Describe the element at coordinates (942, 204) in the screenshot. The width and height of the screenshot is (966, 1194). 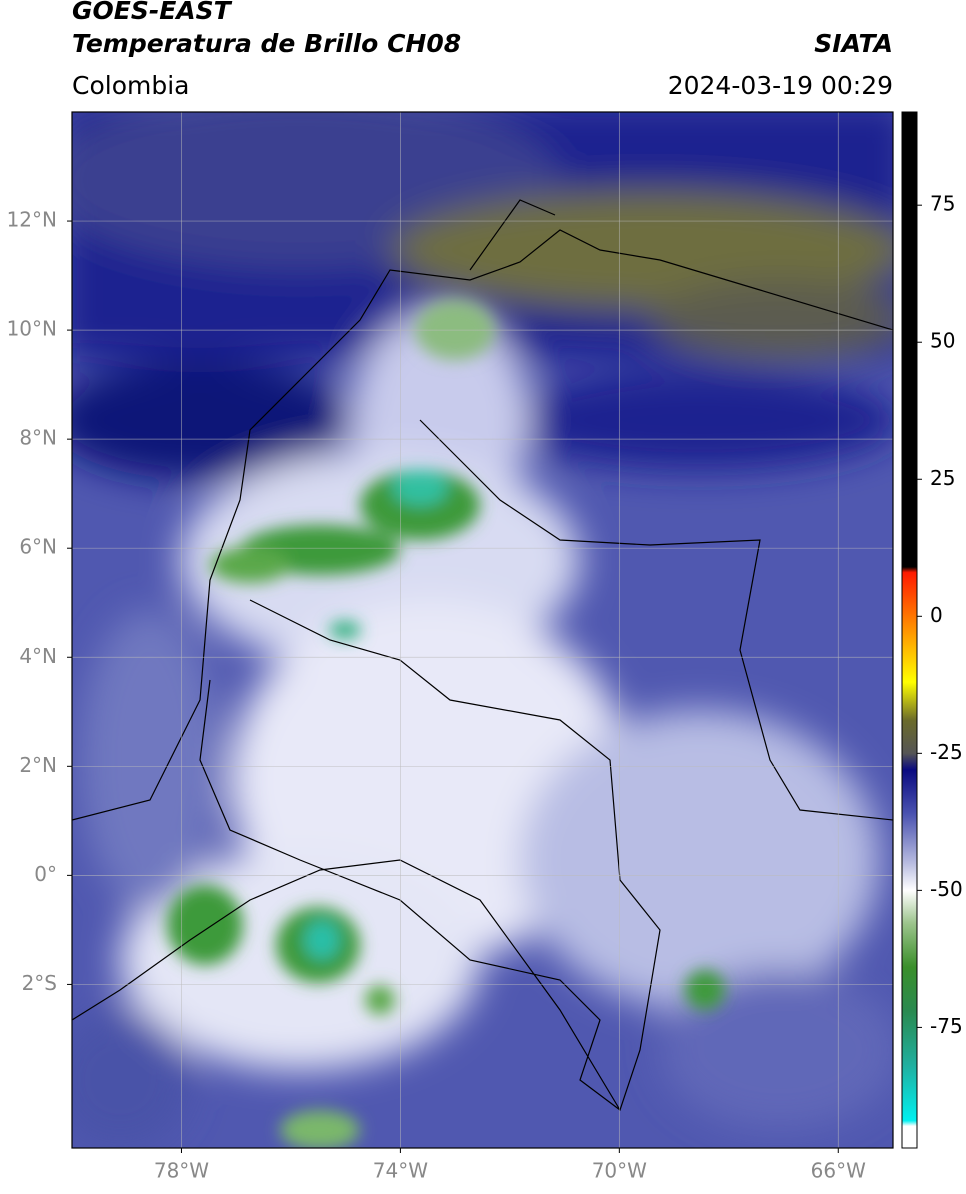
I see `colorbar-tick-label: 75` at that location.